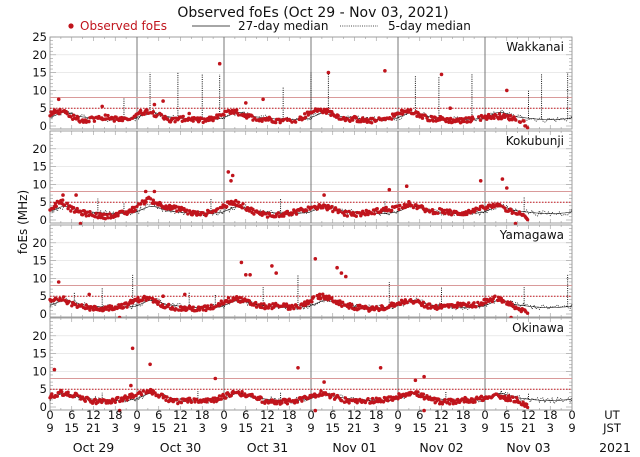  Describe the element at coordinates (39, 354) in the screenshot. I see `y-tick-label: 15` at that location.